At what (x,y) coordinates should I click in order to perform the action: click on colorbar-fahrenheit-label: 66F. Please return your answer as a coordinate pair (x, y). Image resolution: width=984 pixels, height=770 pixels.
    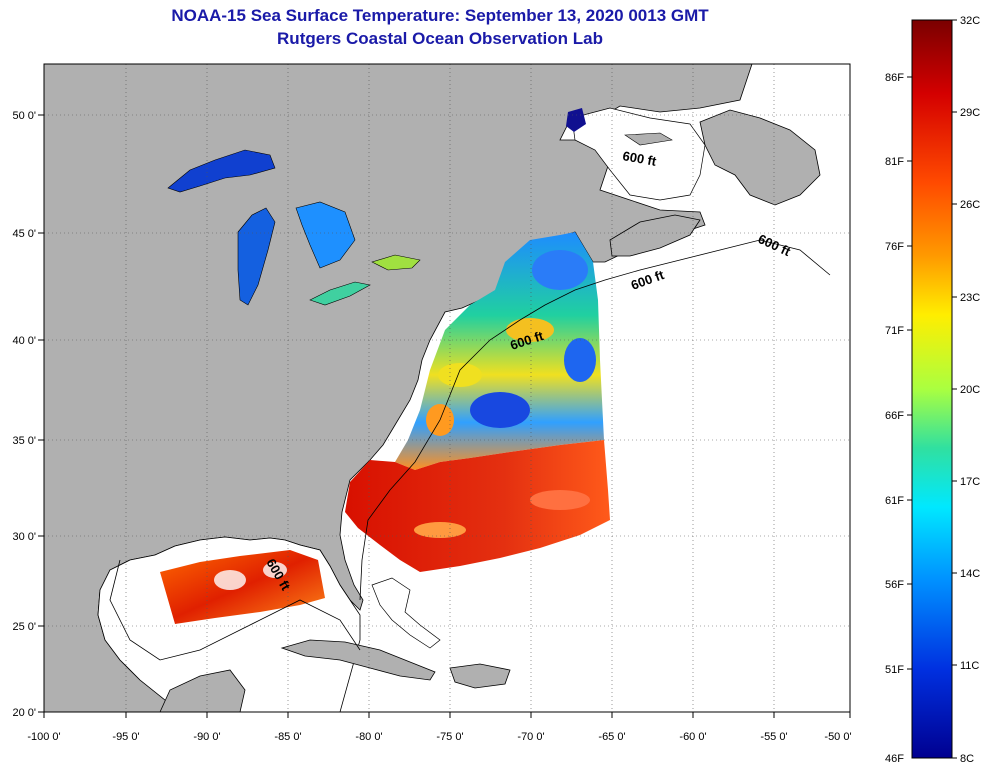
    Looking at the image, I should click on (894, 416).